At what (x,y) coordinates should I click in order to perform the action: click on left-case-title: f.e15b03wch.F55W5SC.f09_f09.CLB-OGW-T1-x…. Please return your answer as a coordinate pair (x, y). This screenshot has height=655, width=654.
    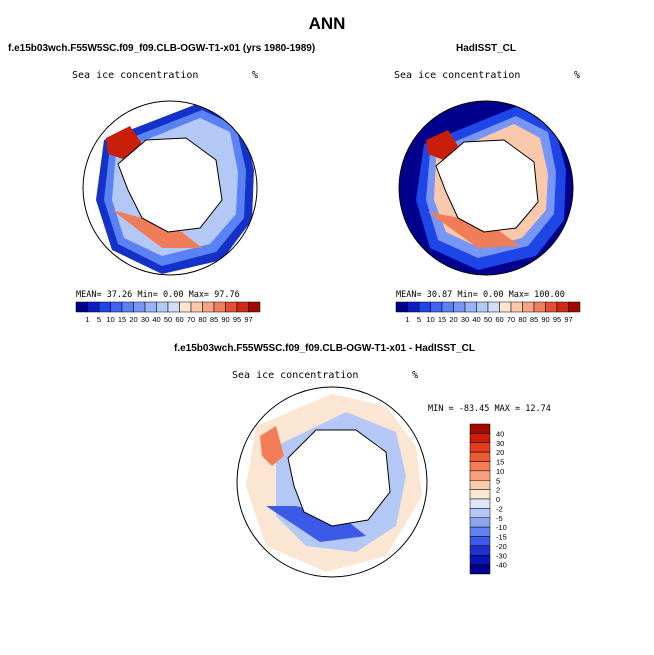
    Looking at the image, I should click on (162, 48).